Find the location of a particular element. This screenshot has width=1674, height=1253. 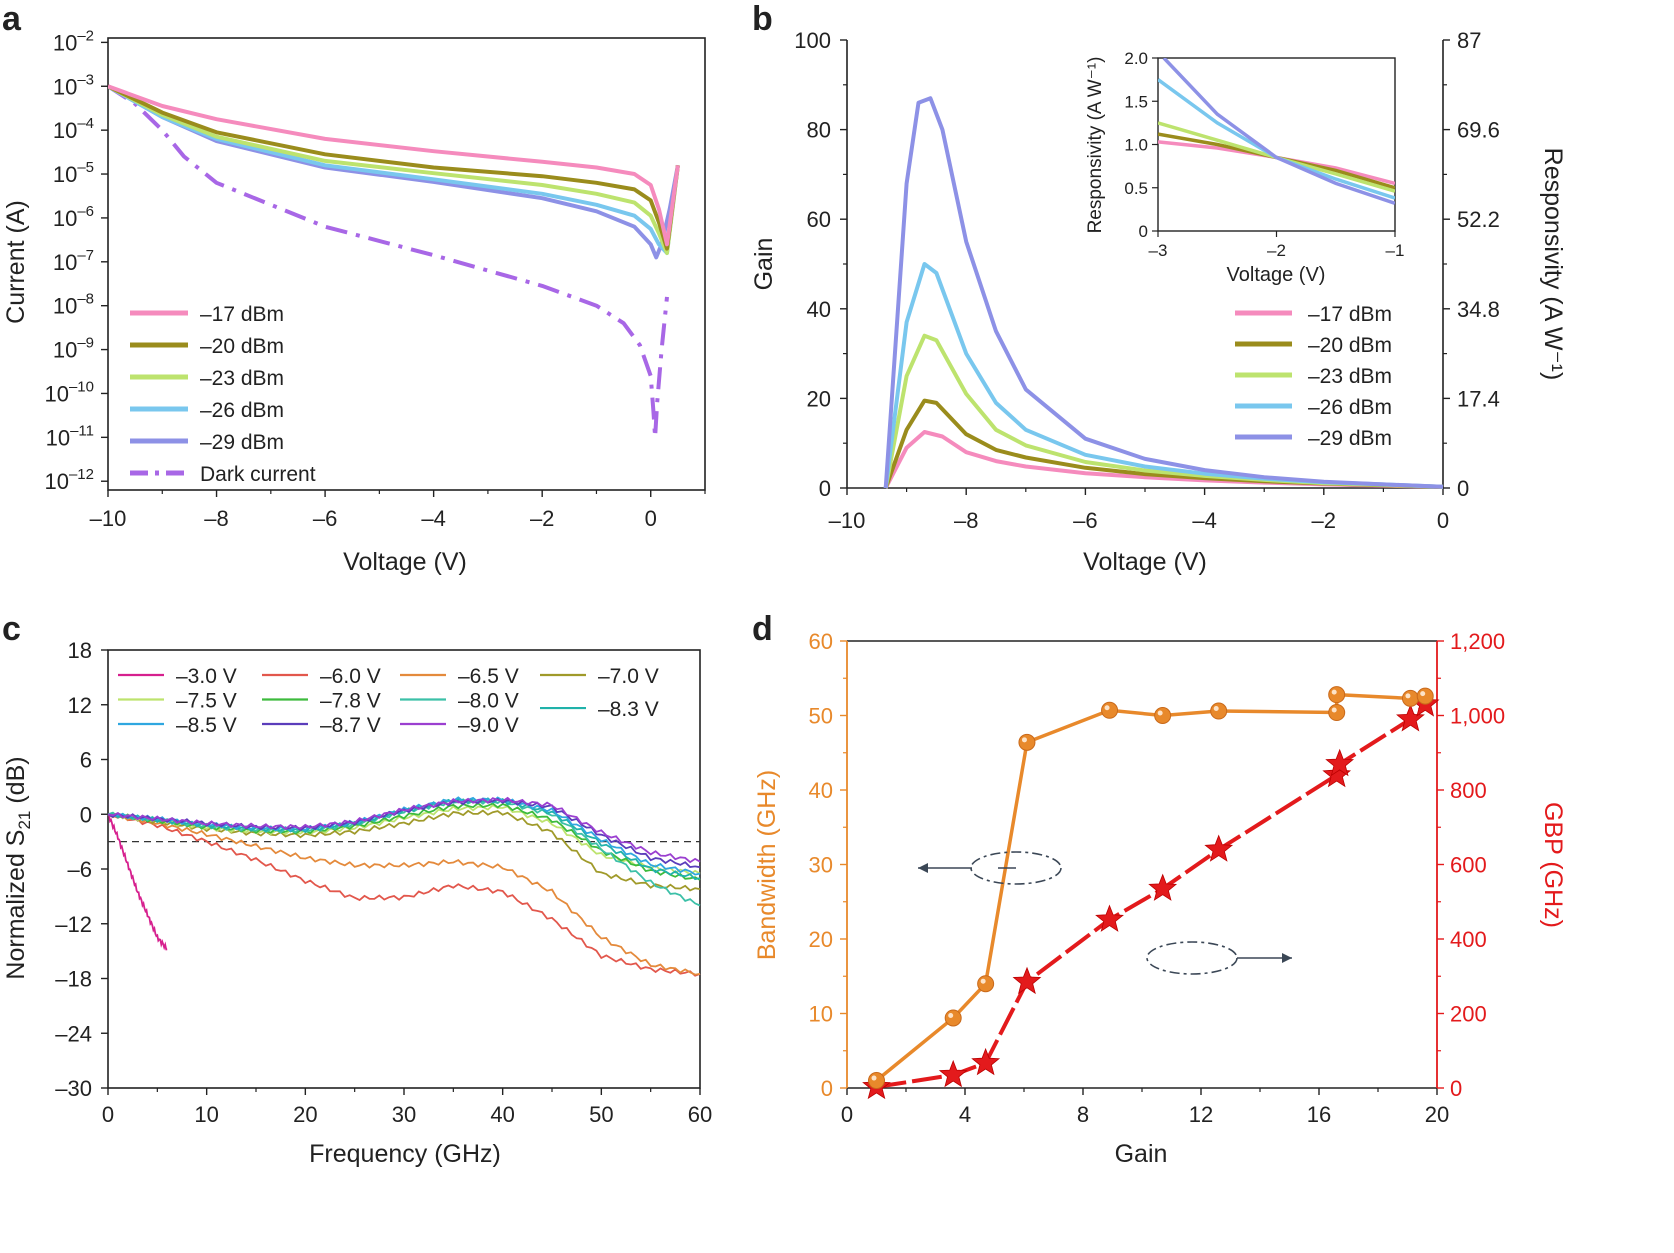

y-right-tick-label-d: 600 is located at coordinates (1468, 865).